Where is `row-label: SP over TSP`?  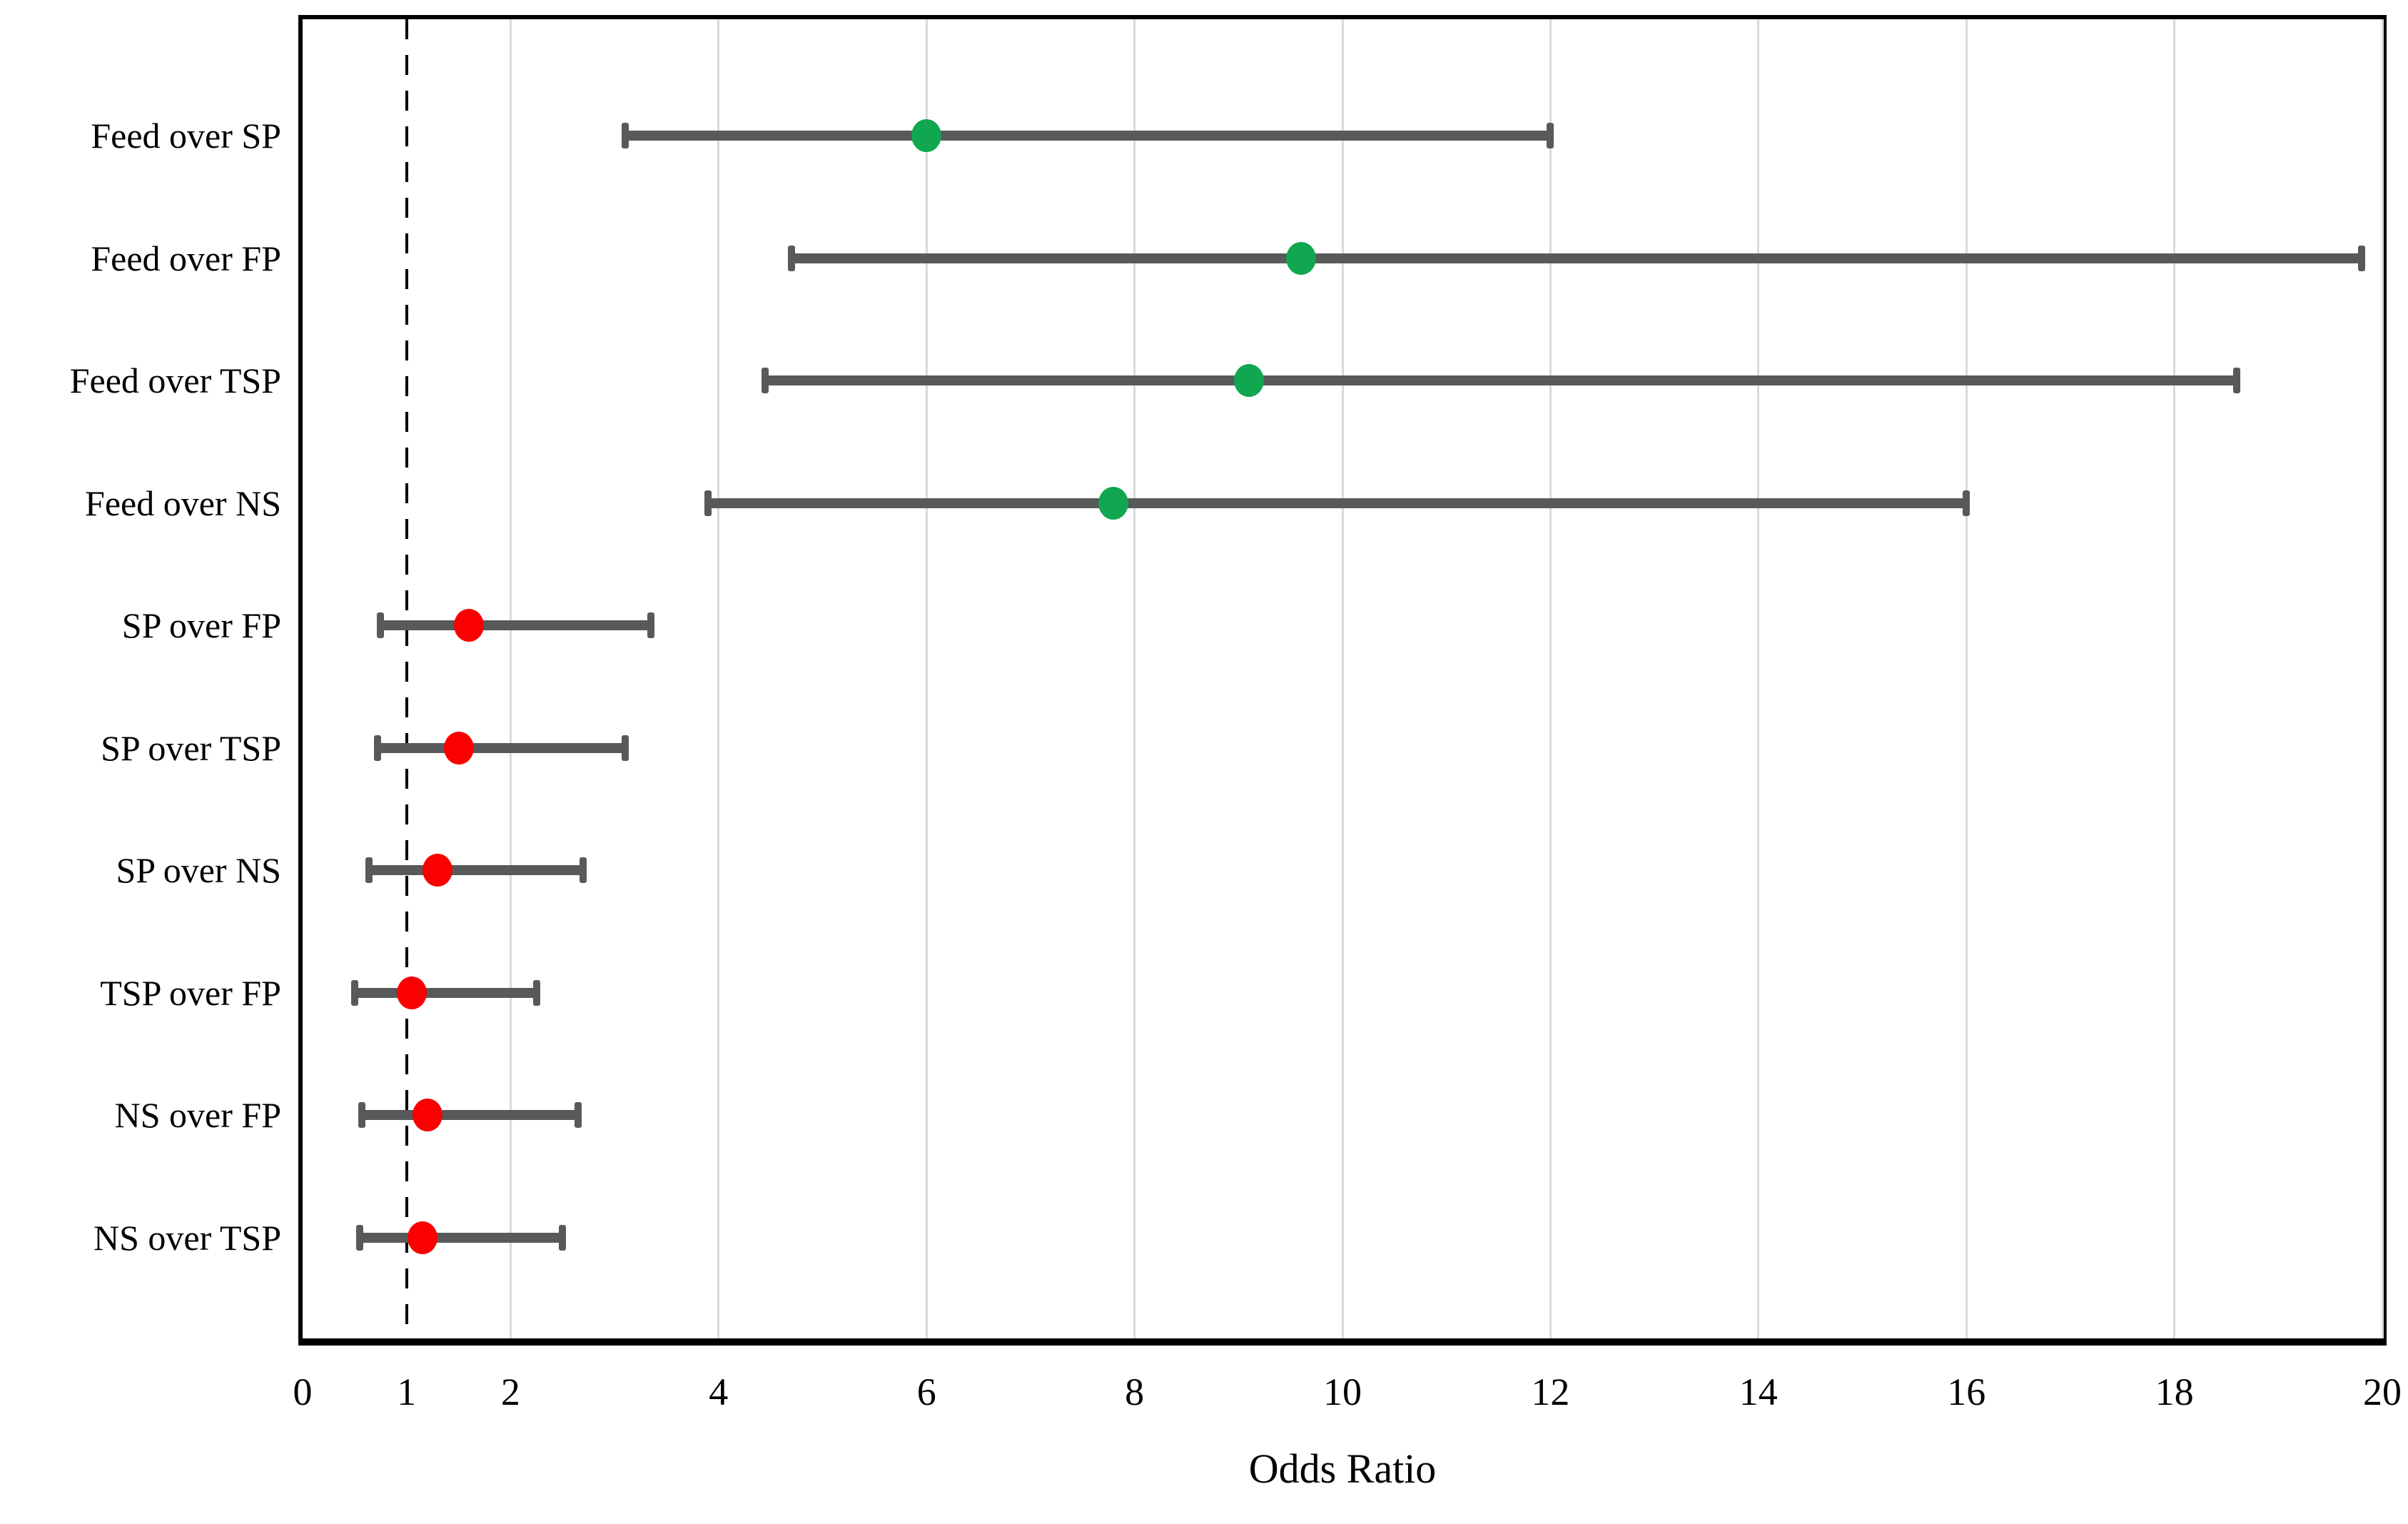
row-label: SP over TSP is located at coordinates (191, 748).